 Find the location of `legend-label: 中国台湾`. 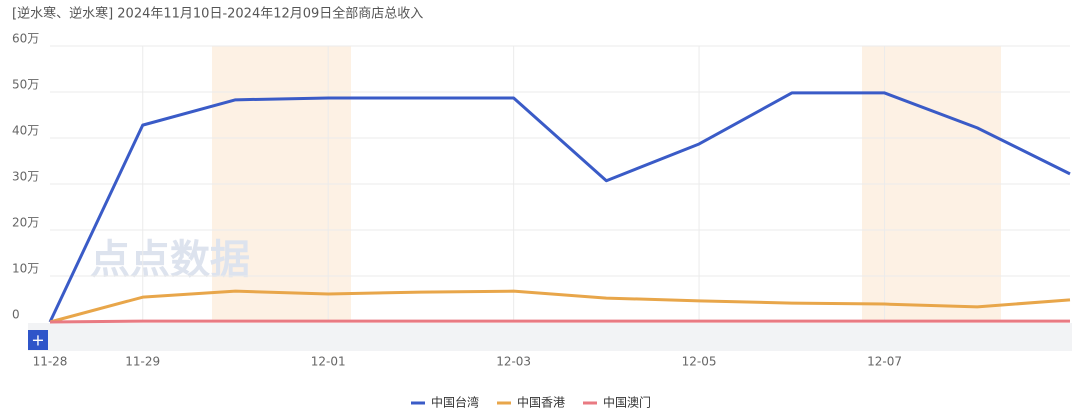

legend-label: 中国台湾 is located at coordinates (455, 402).